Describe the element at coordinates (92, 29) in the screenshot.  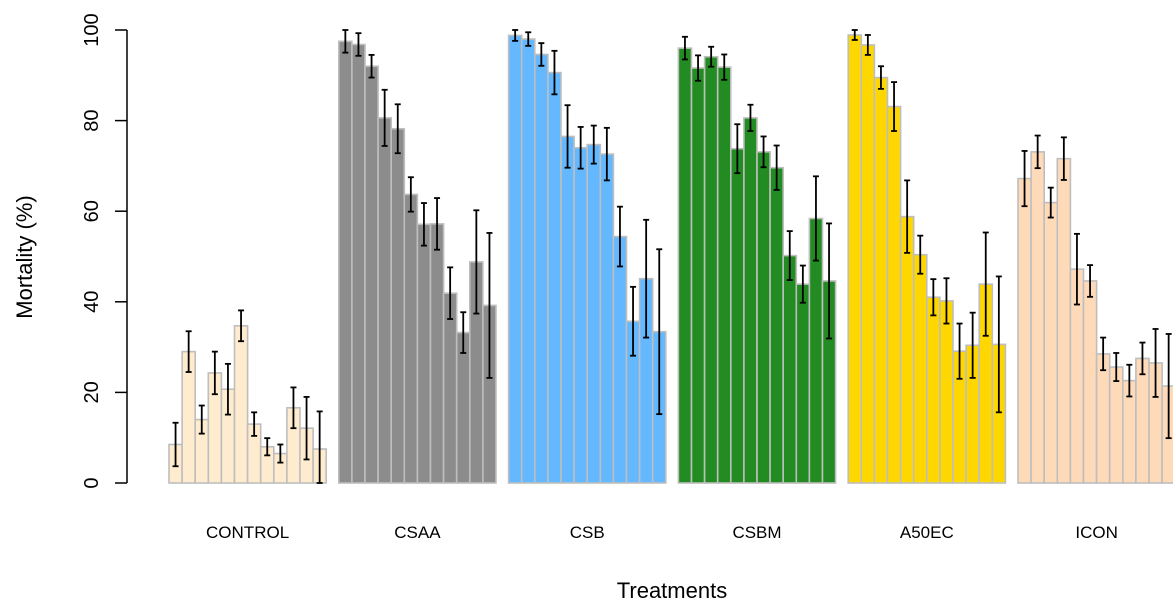
I see `y-tick-label: 100` at that location.